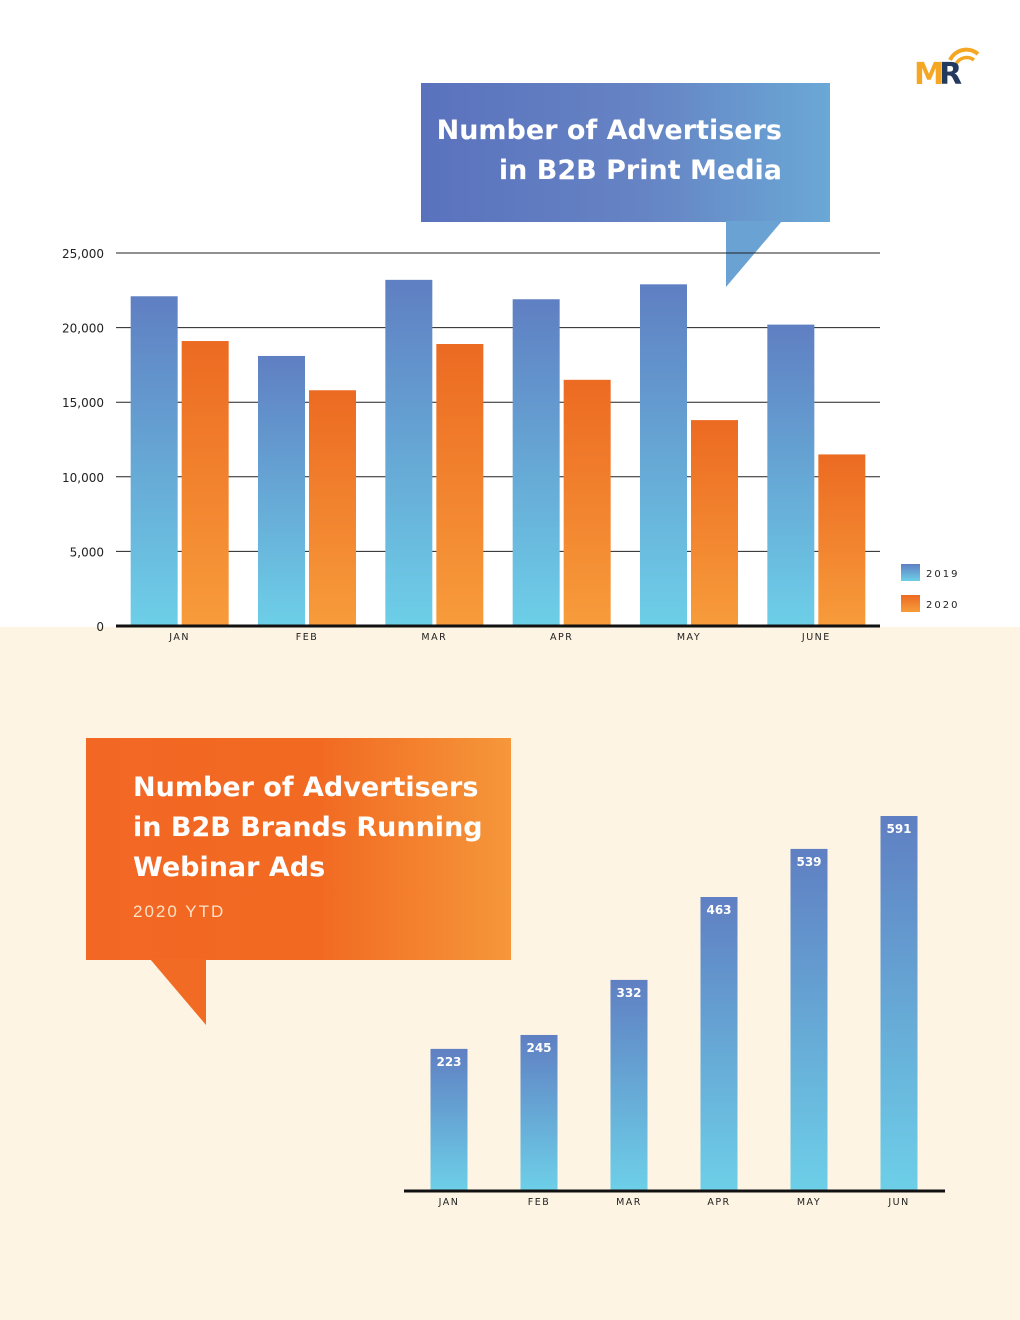  Describe the element at coordinates (307, 637) in the screenshot. I see `chart1-x-tick-label: FEB` at that location.